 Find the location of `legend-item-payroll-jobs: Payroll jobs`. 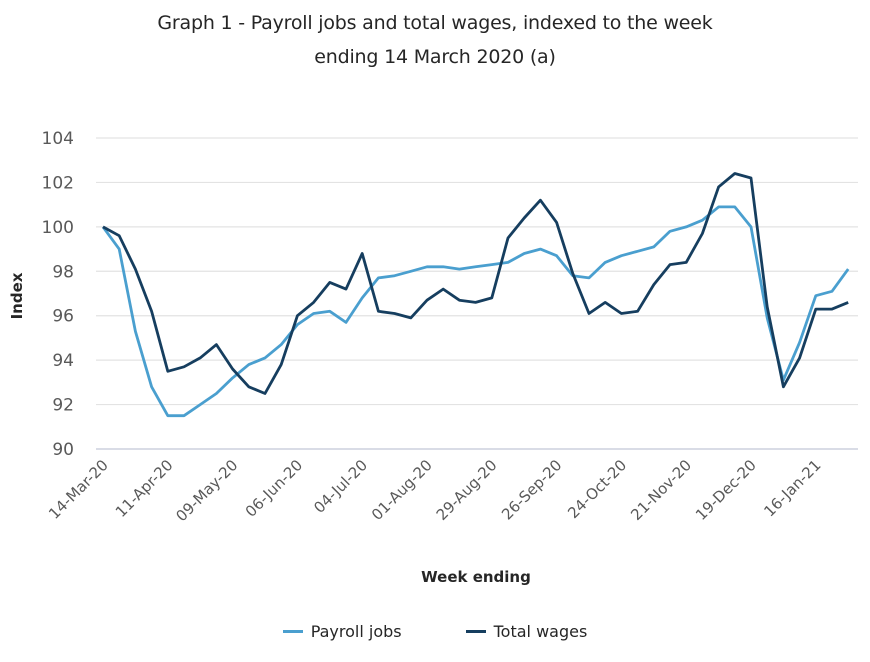

legend-item-payroll-jobs: Payroll jobs is located at coordinates (342, 631).